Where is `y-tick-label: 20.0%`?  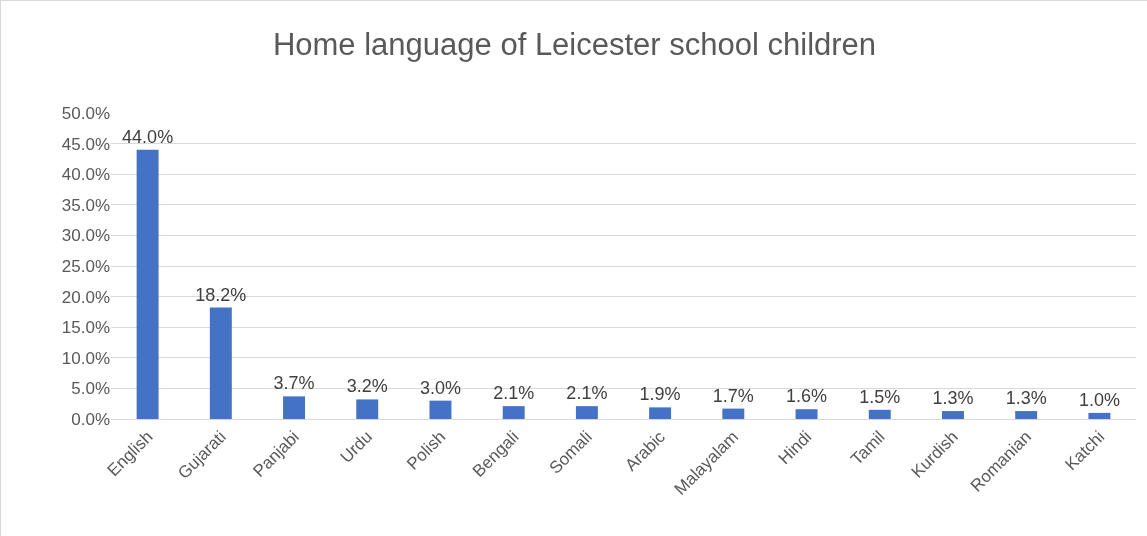
y-tick-label: 20.0% is located at coordinates (85, 297).